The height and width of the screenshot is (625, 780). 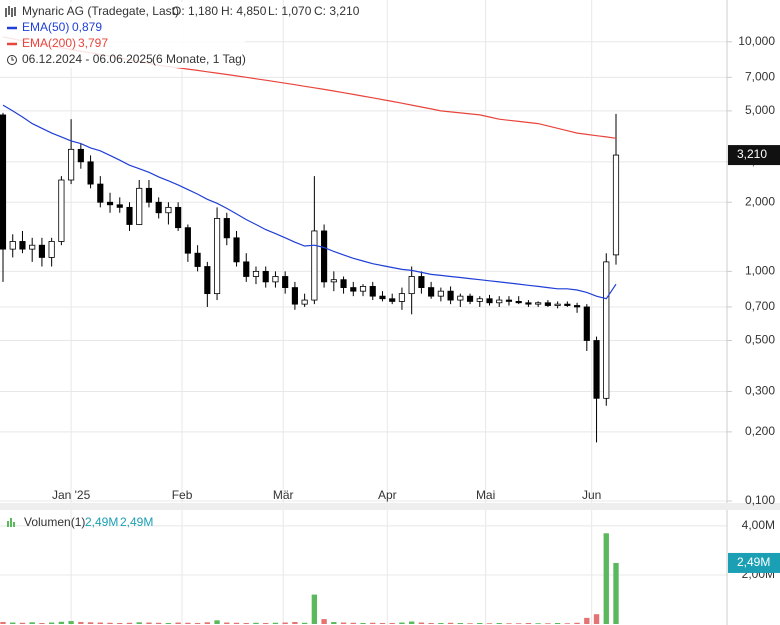 What do you see at coordinates (760, 271) in the screenshot?
I see `y-tick-label: 1,000` at bounding box center [760, 271].